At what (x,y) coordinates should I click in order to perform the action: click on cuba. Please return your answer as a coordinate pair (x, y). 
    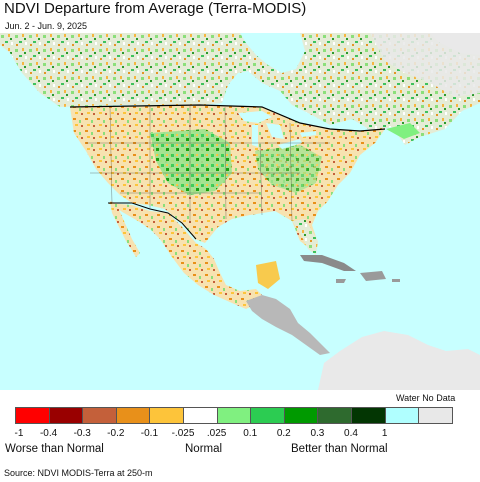
    Looking at the image, I should click on (328, 263).